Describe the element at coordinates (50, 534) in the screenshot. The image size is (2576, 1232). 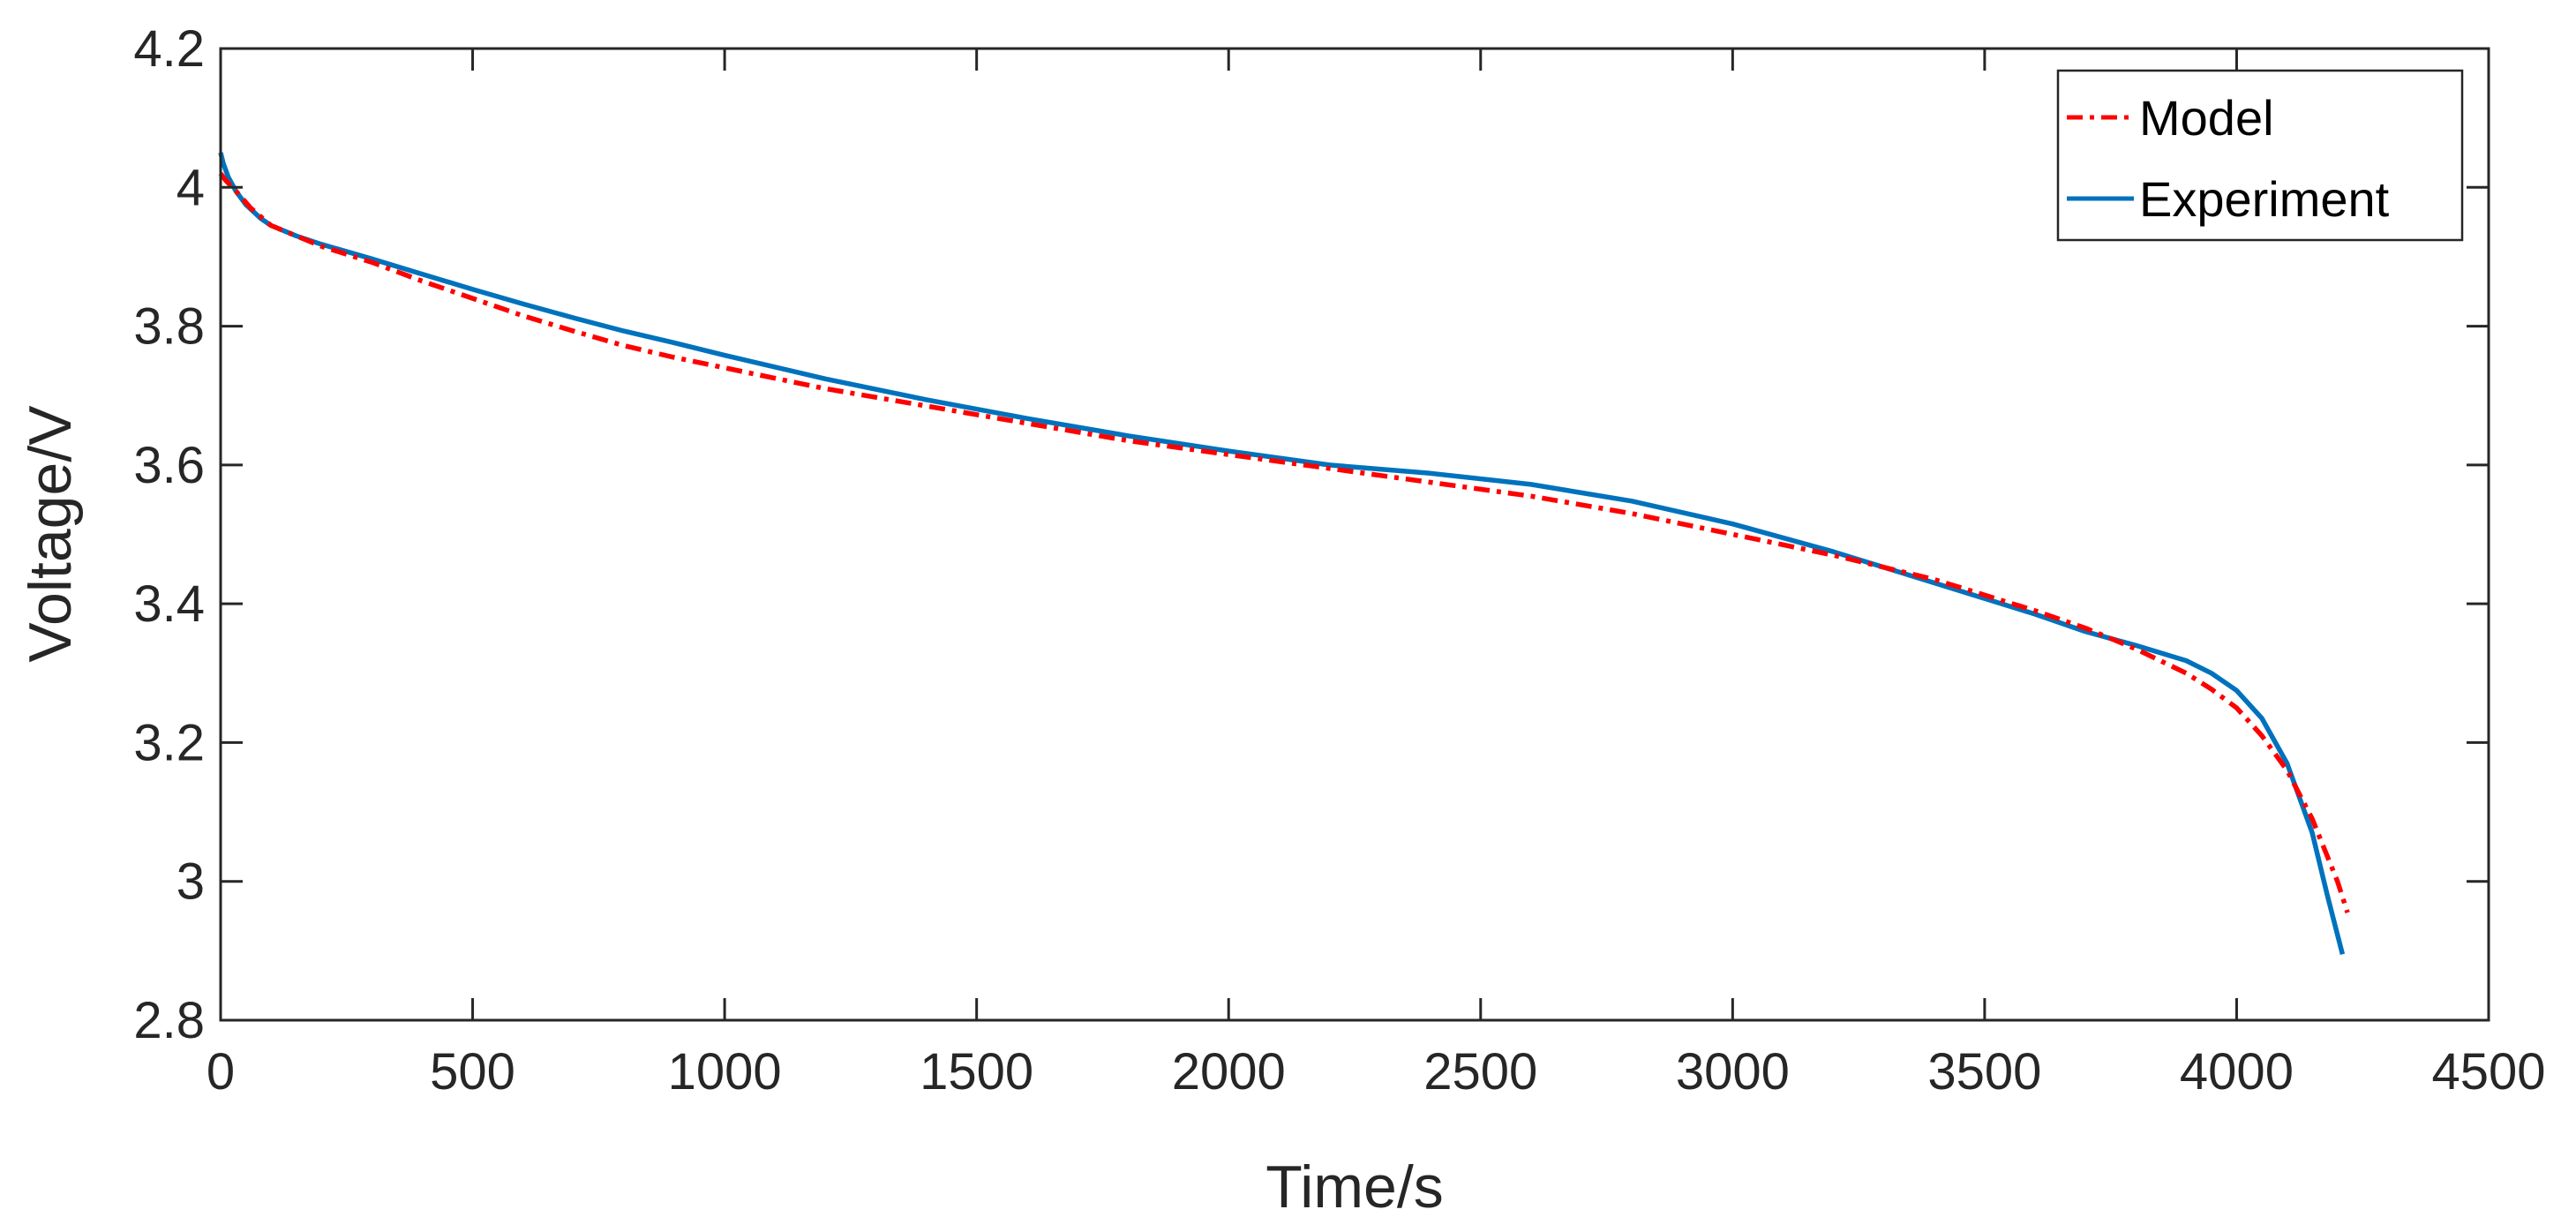
I see `y-axis-title: Voltage/V` at that location.